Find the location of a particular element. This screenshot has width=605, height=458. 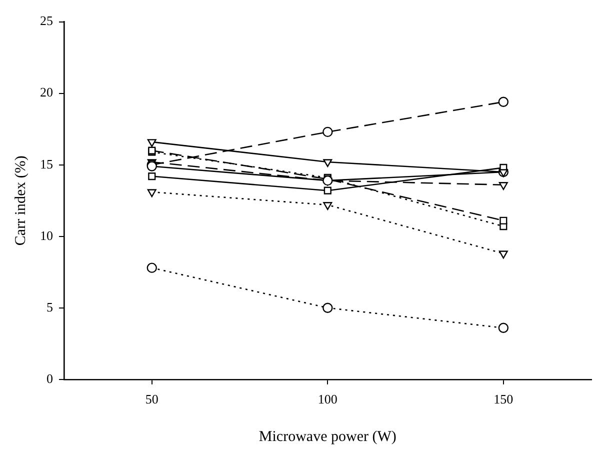

y-tick-label: 5 is located at coordinates (49, 306).